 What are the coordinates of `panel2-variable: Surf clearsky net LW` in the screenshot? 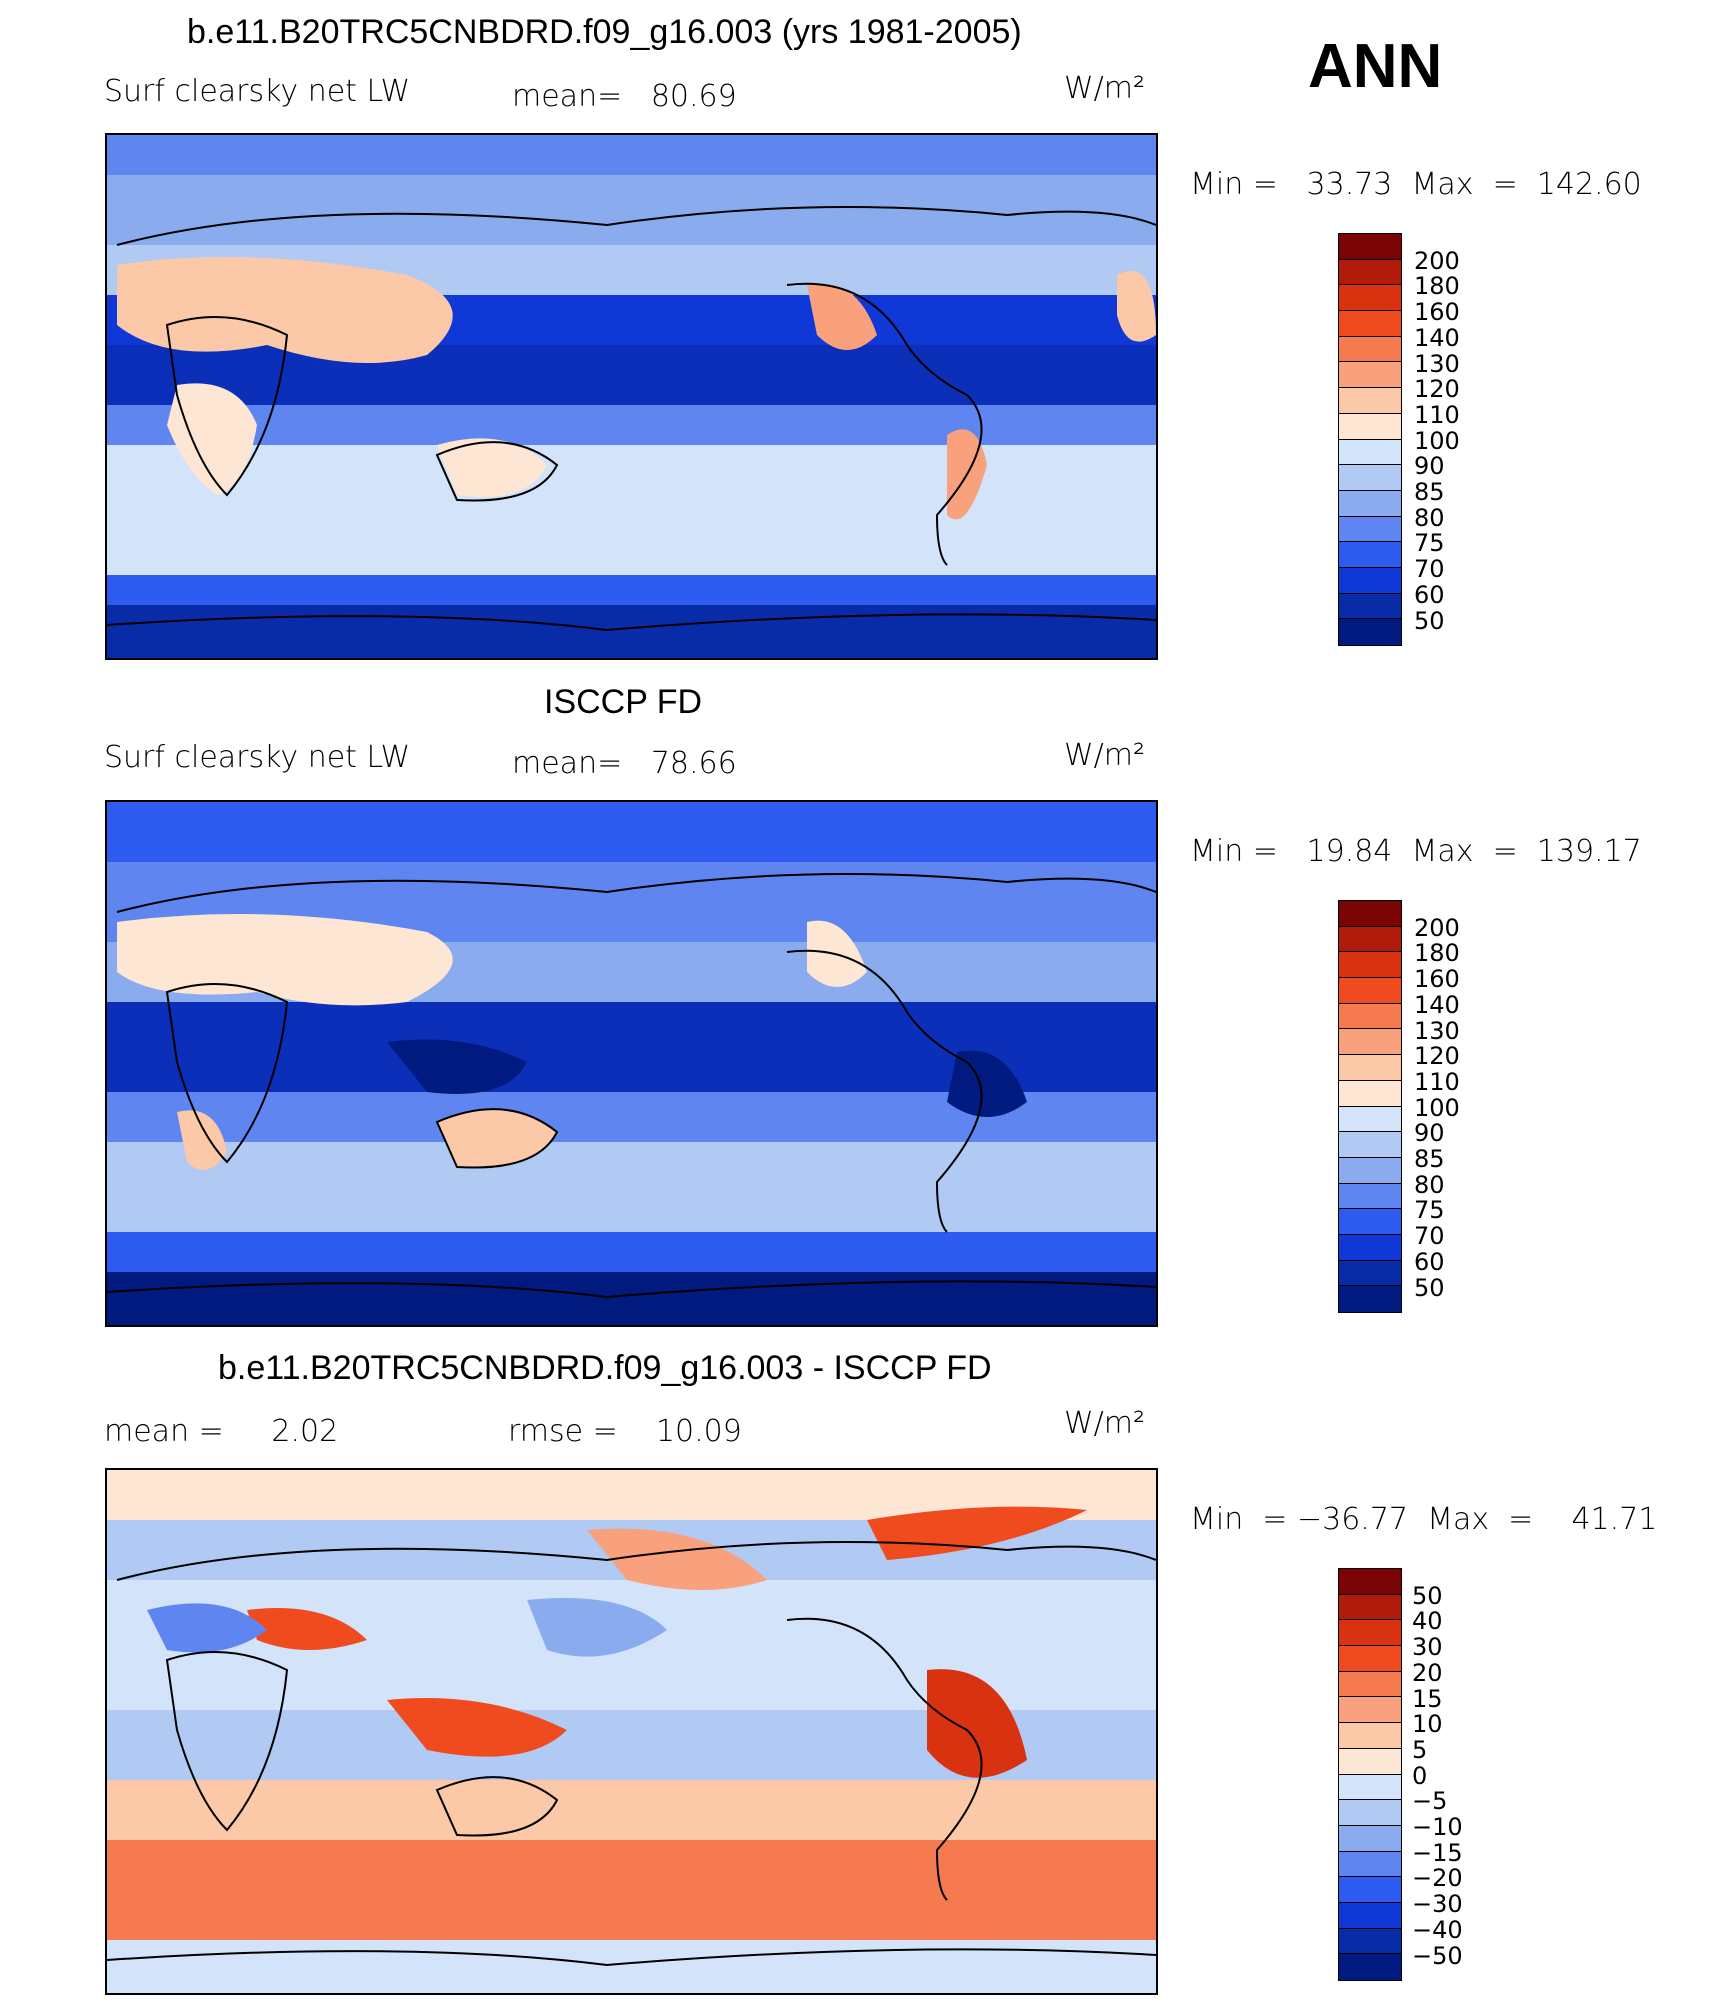 It's located at (257, 757).